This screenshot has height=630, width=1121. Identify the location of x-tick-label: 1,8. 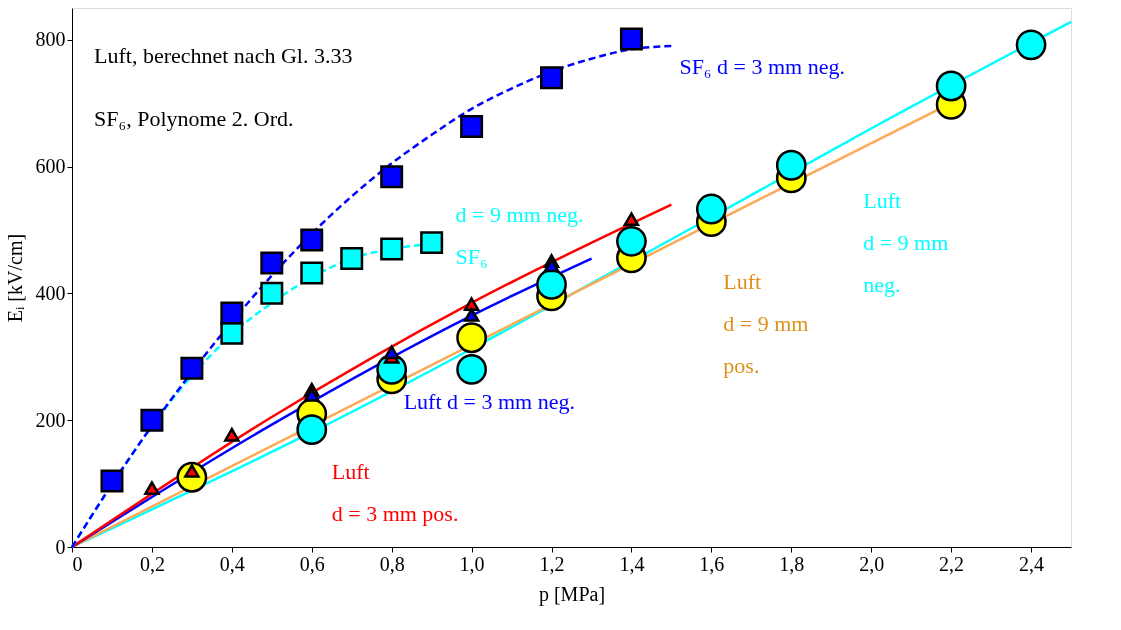
(792, 563).